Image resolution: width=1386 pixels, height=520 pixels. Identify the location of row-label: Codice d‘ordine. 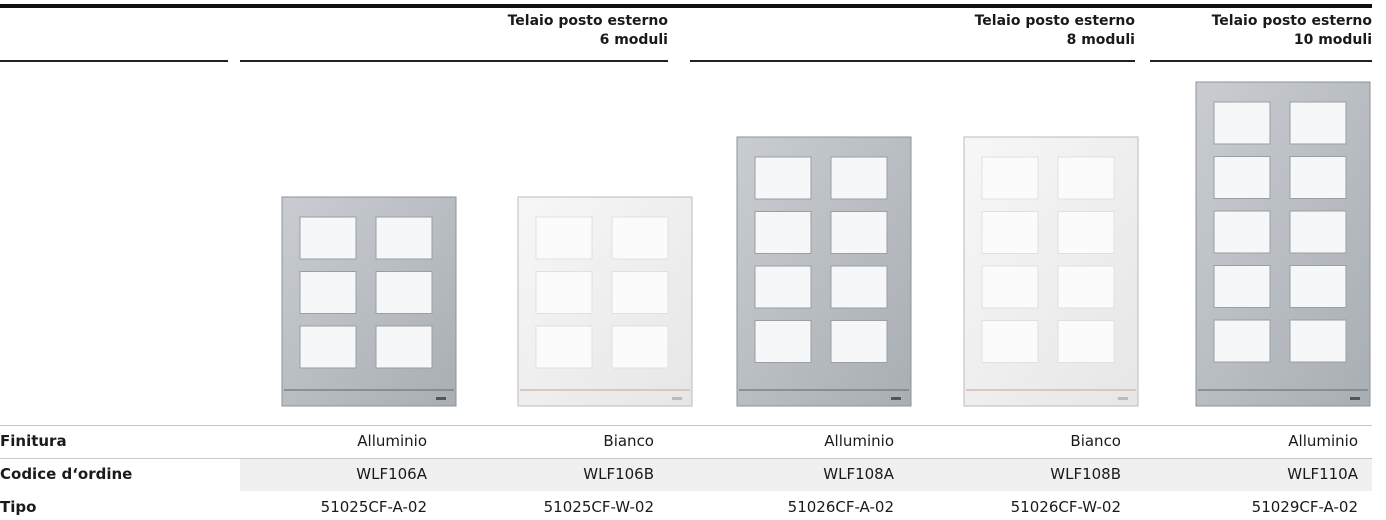
(66, 474).